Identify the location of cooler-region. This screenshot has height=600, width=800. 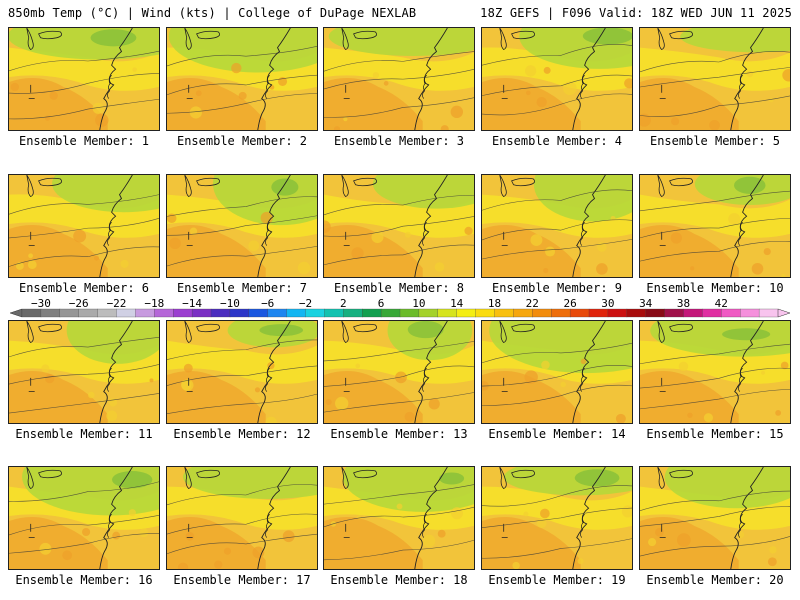
(597, 478).